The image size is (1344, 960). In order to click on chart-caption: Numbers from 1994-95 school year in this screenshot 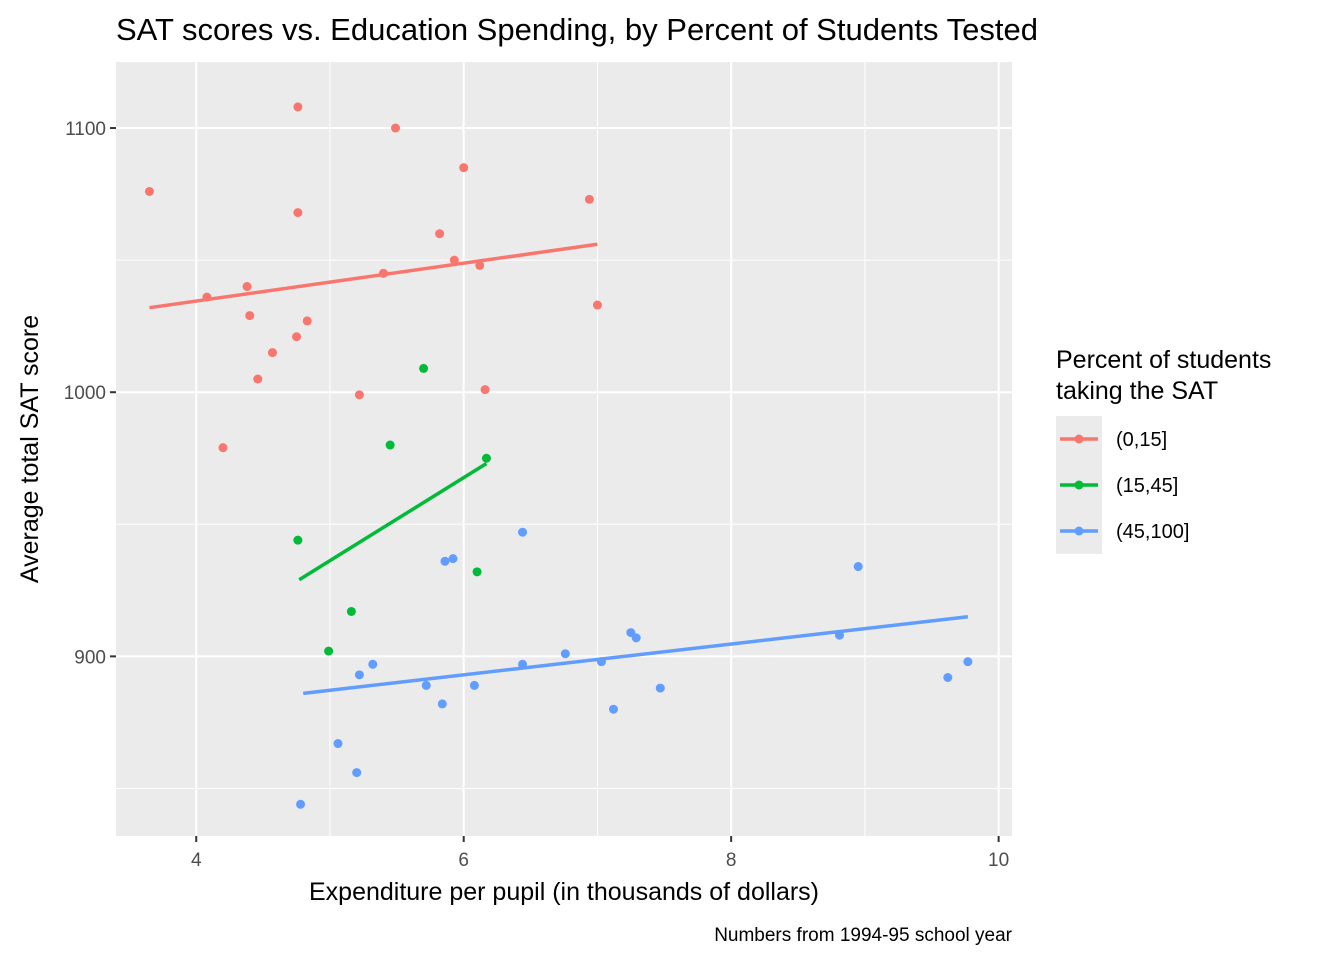, I will do `click(863, 935)`.